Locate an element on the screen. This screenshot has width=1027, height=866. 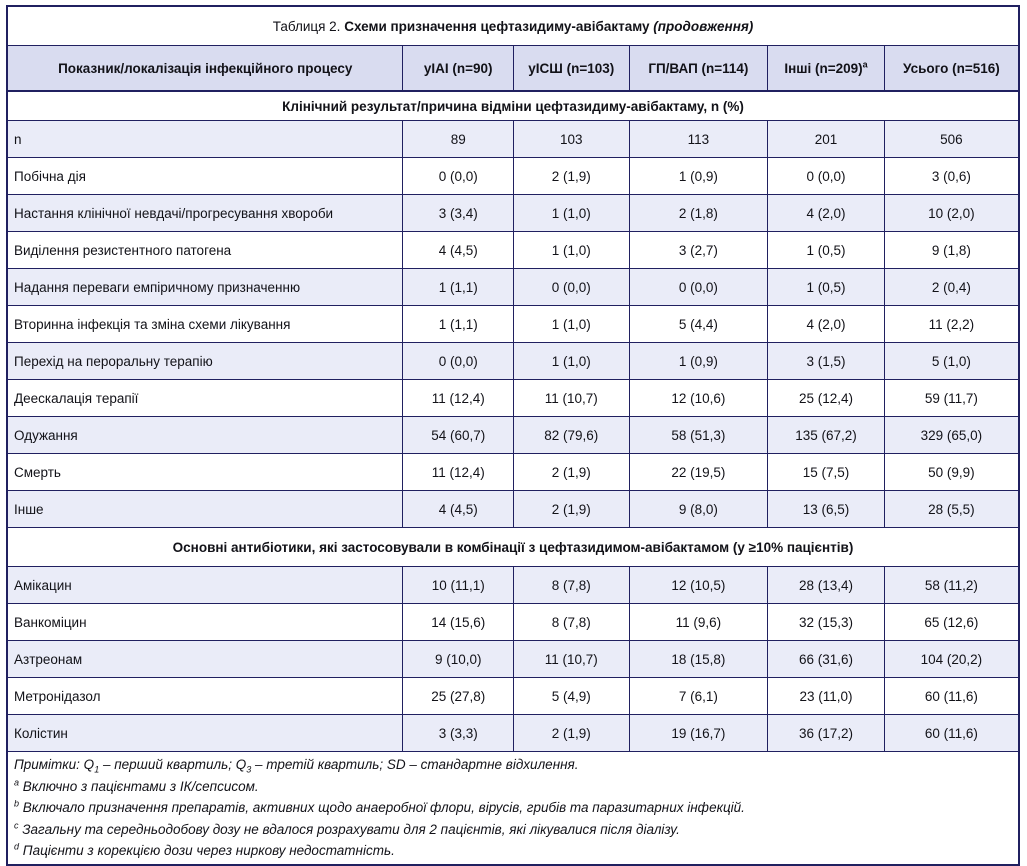
cell-value: 28 (13,4) is located at coordinates (826, 585).